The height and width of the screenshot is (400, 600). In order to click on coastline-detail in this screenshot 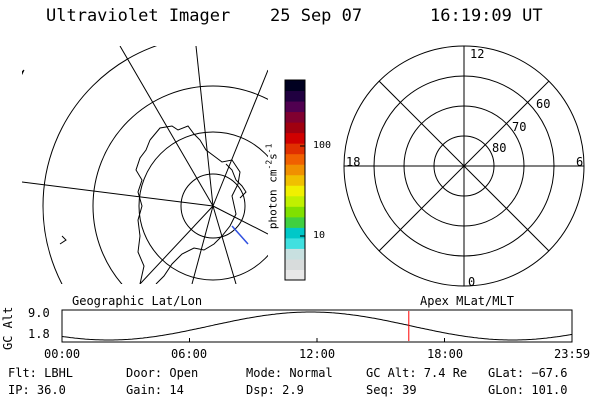, I will do `click(236, 181)`.